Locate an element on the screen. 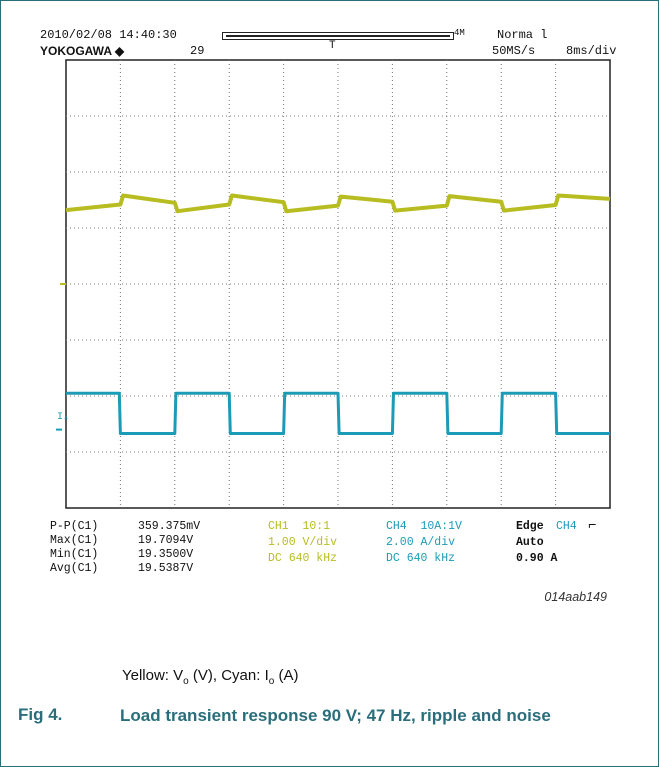 The height and width of the screenshot is (767, 659). record-bar-fill is located at coordinates (338, 36).